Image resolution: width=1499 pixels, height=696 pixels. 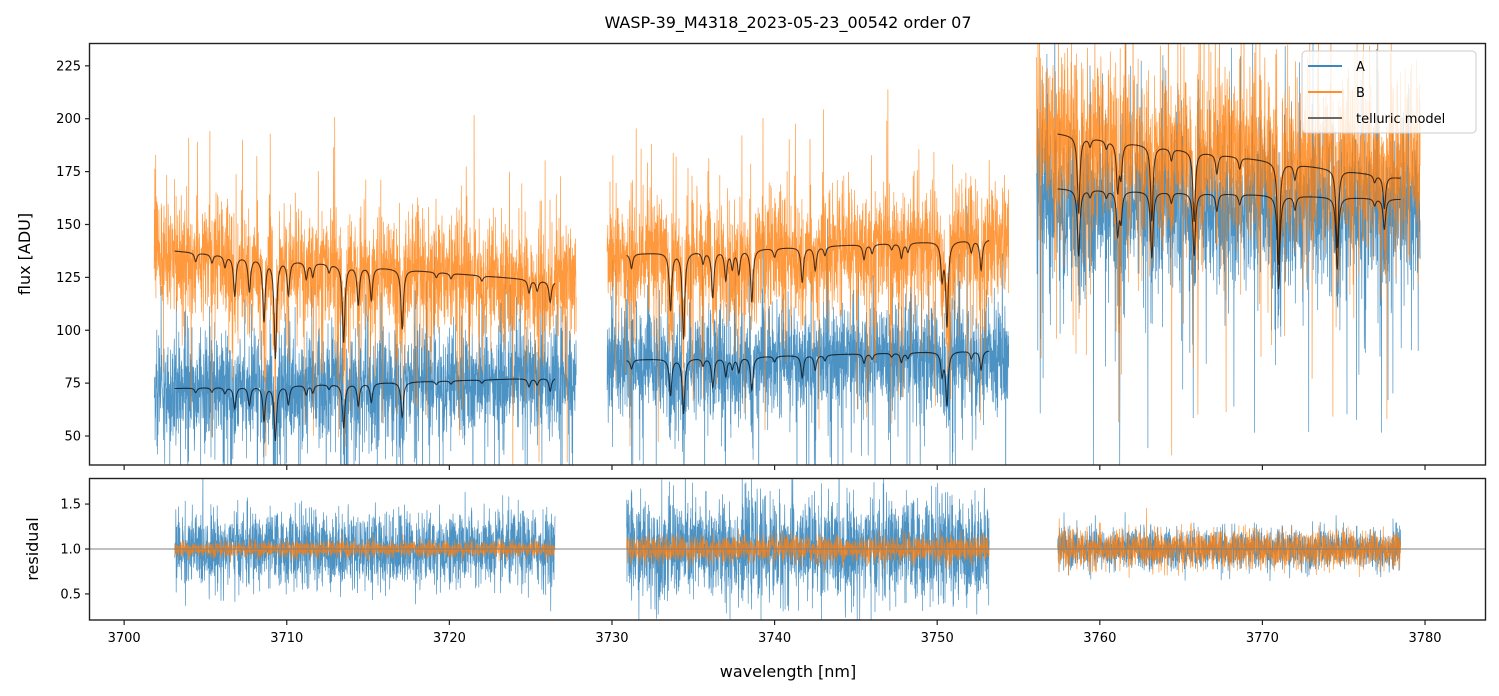 I want to click on flux-y-tick-label: 75, so click(x=72, y=384).